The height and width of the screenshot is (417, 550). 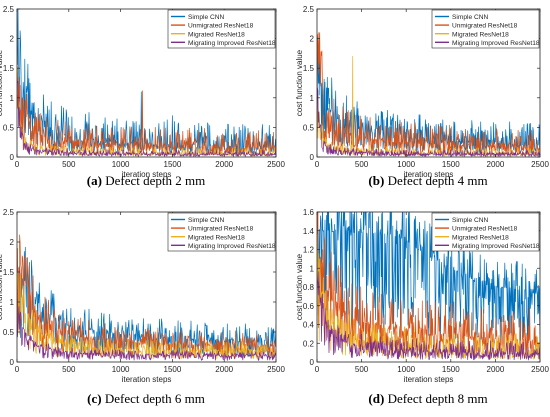 What do you see at coordinates (309, 212) in the screenshot?
I see `y-tick-label: 1.6` at bounding box center [309, 212].